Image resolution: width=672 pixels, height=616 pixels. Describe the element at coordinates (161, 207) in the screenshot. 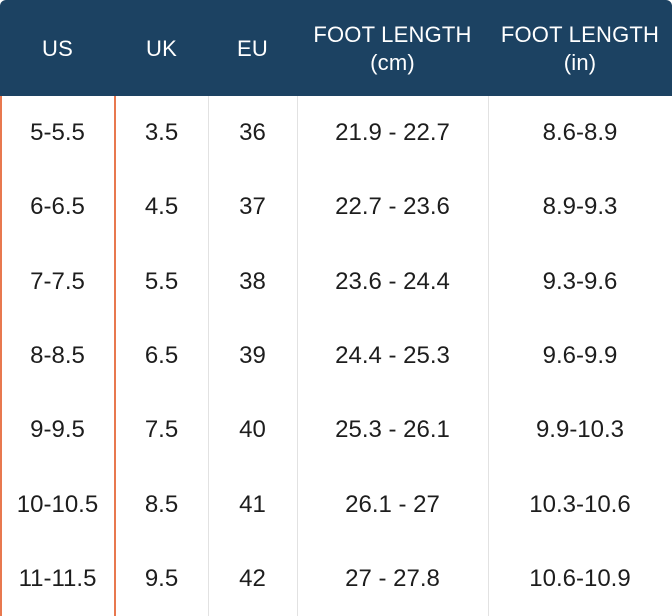

I see `cell-uk: 4.5` at that location.